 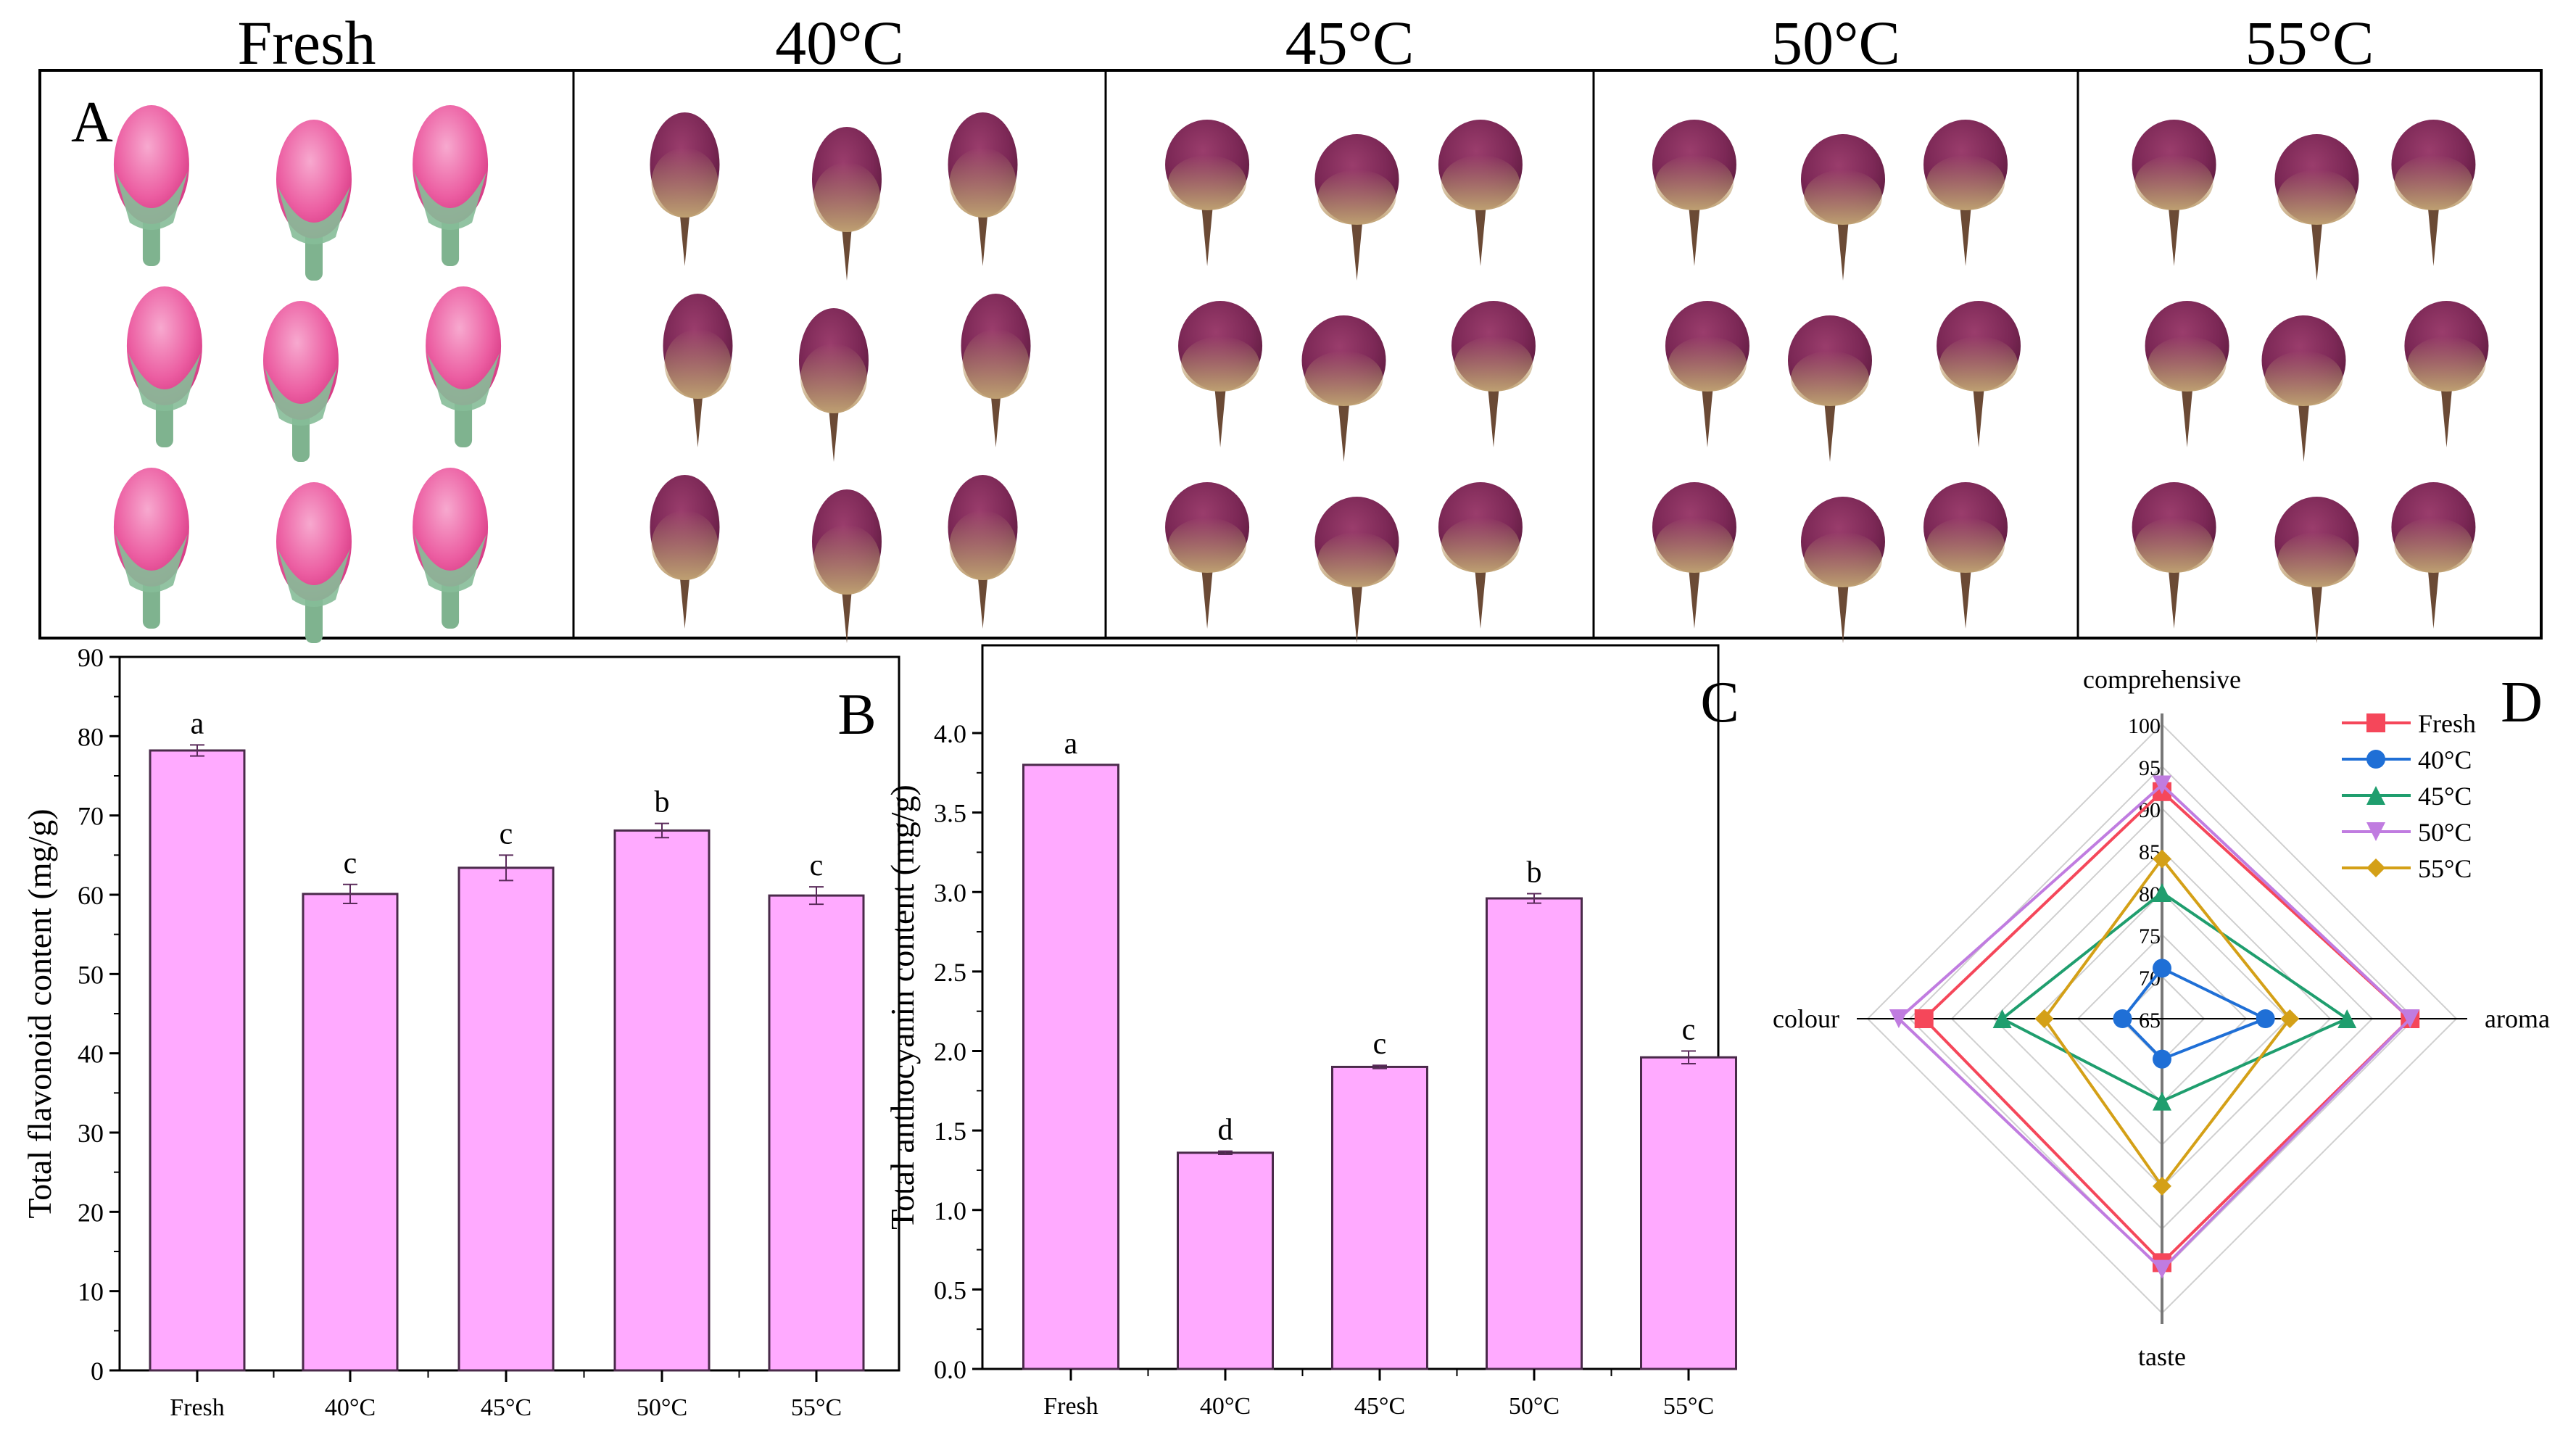 I want to click on triangle-up-marker, so click(x=2347, y=1018).